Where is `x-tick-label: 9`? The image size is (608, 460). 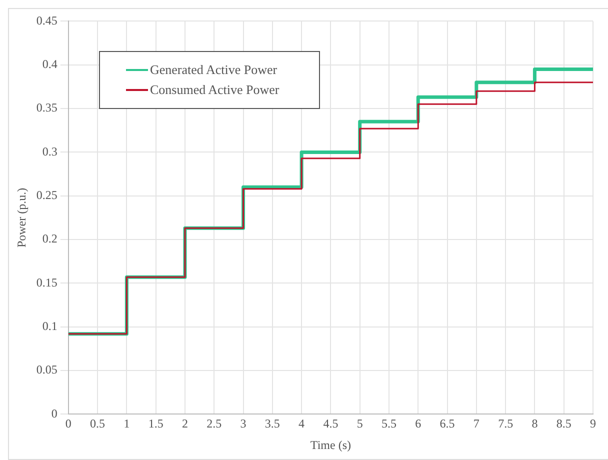
x-tick-label: 9 is located at coordinates (593, 423).